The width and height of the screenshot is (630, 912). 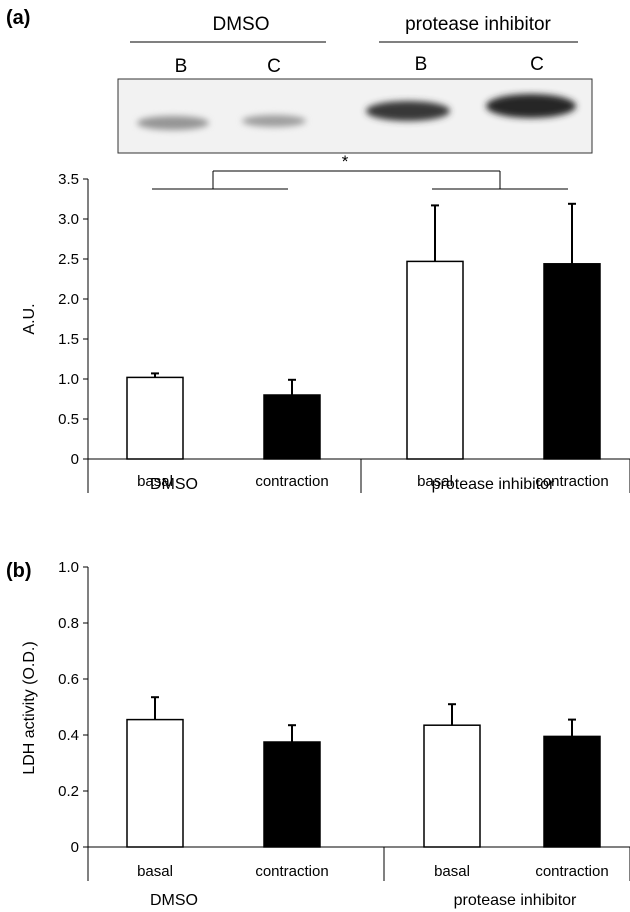 What do you see at coordinates (345, 161) in the screenshot?
I see `significance-asterisk: *` at bounding box center [345, 161].